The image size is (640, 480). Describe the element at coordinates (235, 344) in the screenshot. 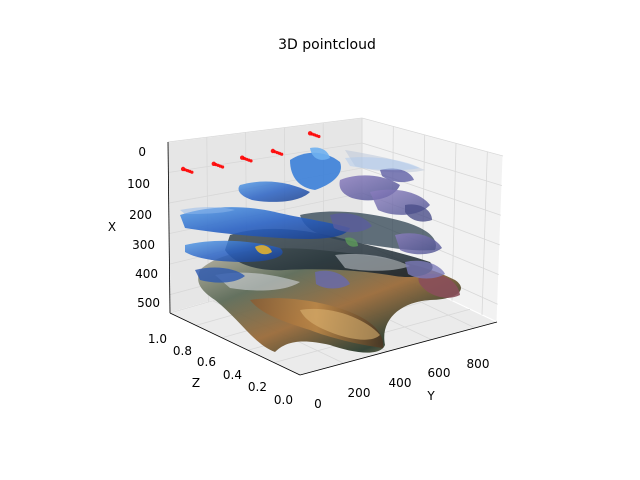

I see `z-axis-line` at that location.